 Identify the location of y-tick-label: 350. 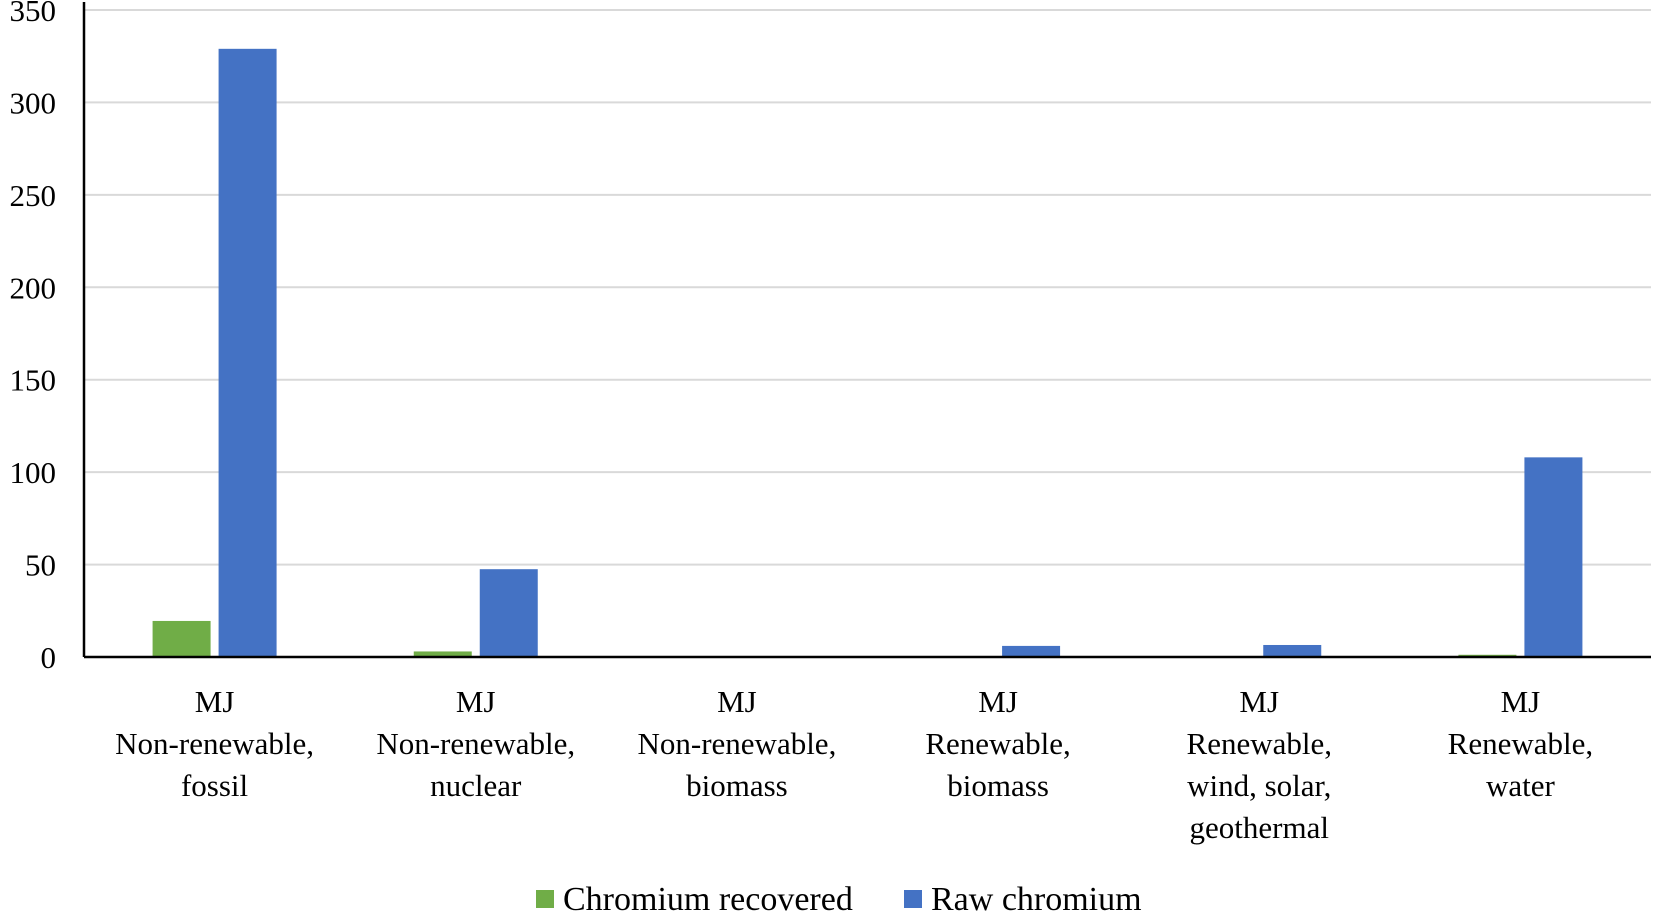
(33, 14).